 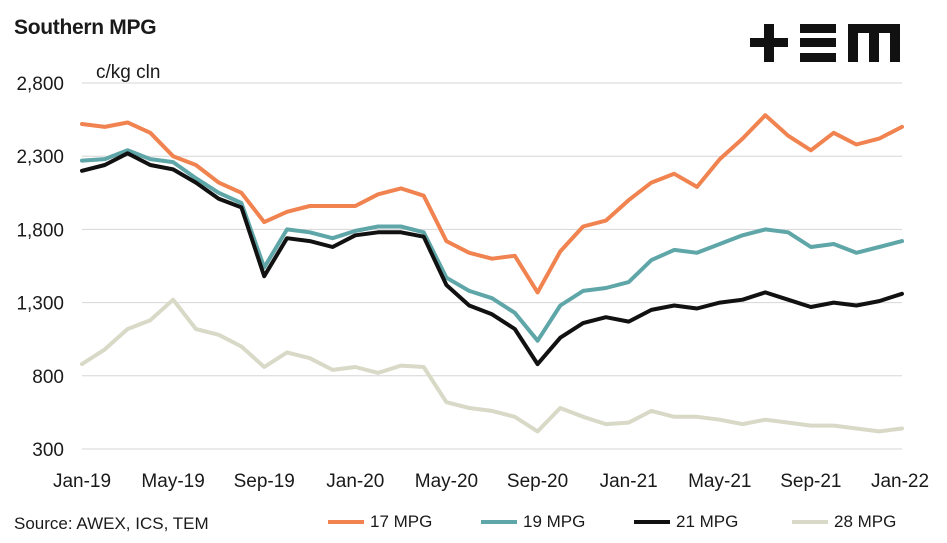 What do you see at coordinates (40, 267) in the screenshot?
I see `y-axis-ticks: 2,800 2,300 1,800 1,300 800 300` at bounding box center [40, 267].